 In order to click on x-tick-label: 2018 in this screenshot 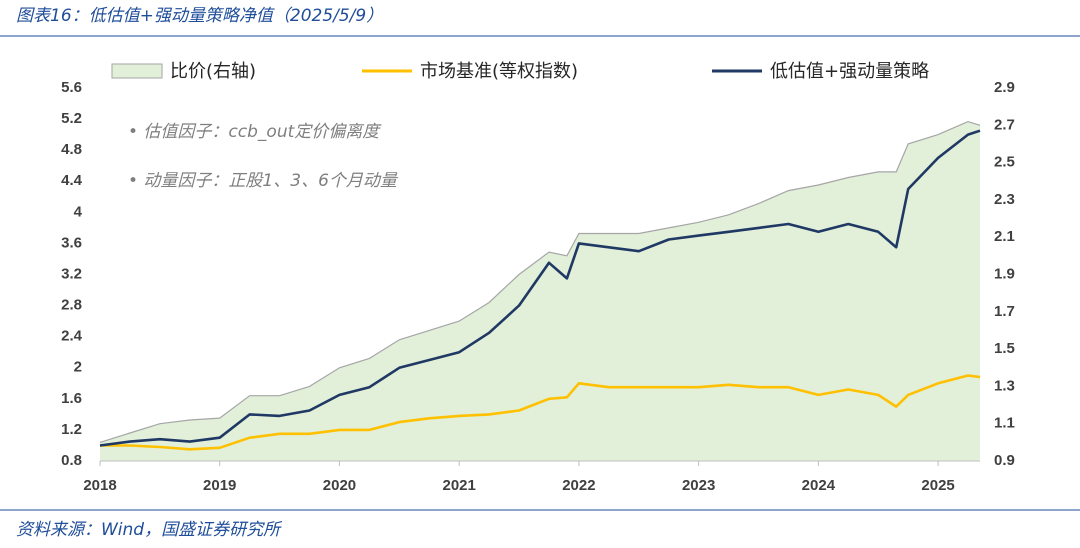, I will do `click(99, 485)`.